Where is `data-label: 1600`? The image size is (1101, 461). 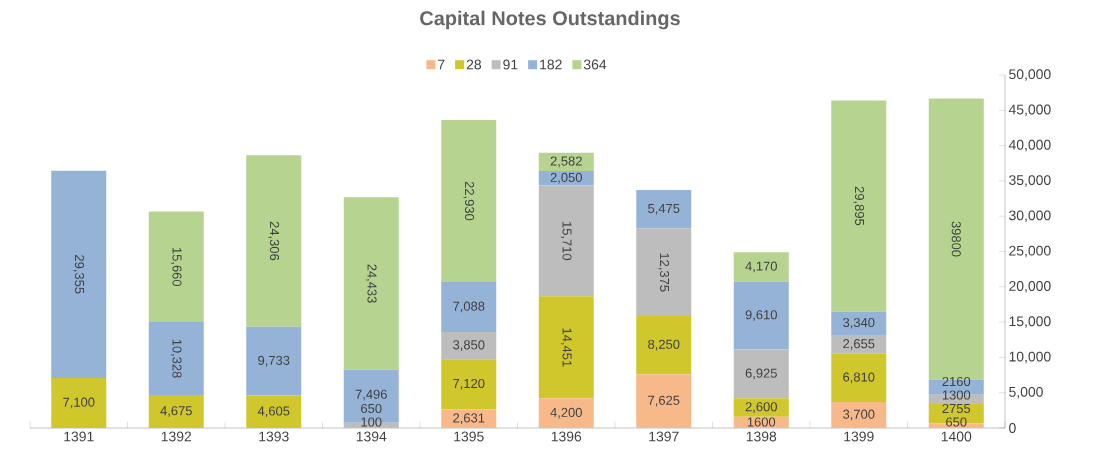
data-label: 1600 is located at coordinates (761, 422).